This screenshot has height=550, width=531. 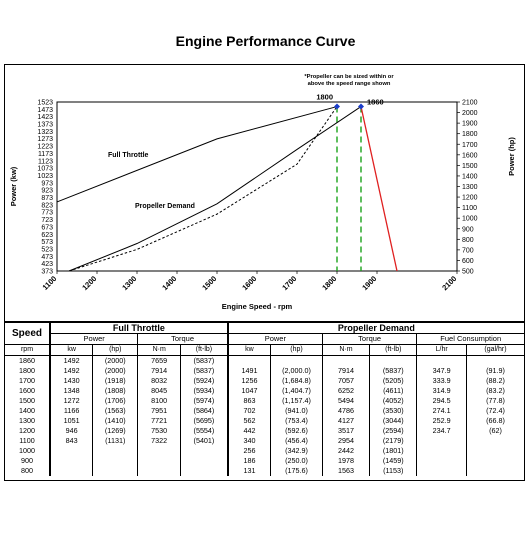 What do you see at coordinates (441, 371) in the screenshot?
I see `table-cell: 347.9` at bounding box center [441, 371].